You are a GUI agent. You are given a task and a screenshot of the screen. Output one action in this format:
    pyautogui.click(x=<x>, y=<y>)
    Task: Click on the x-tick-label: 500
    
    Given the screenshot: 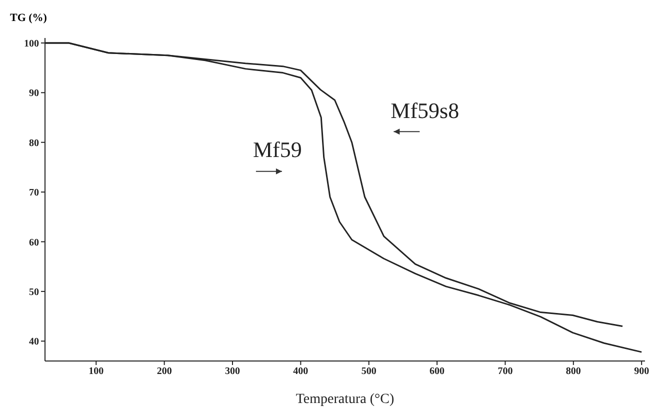 What is the action you would take?
    pyautogui.click(x=368, y=372)
    